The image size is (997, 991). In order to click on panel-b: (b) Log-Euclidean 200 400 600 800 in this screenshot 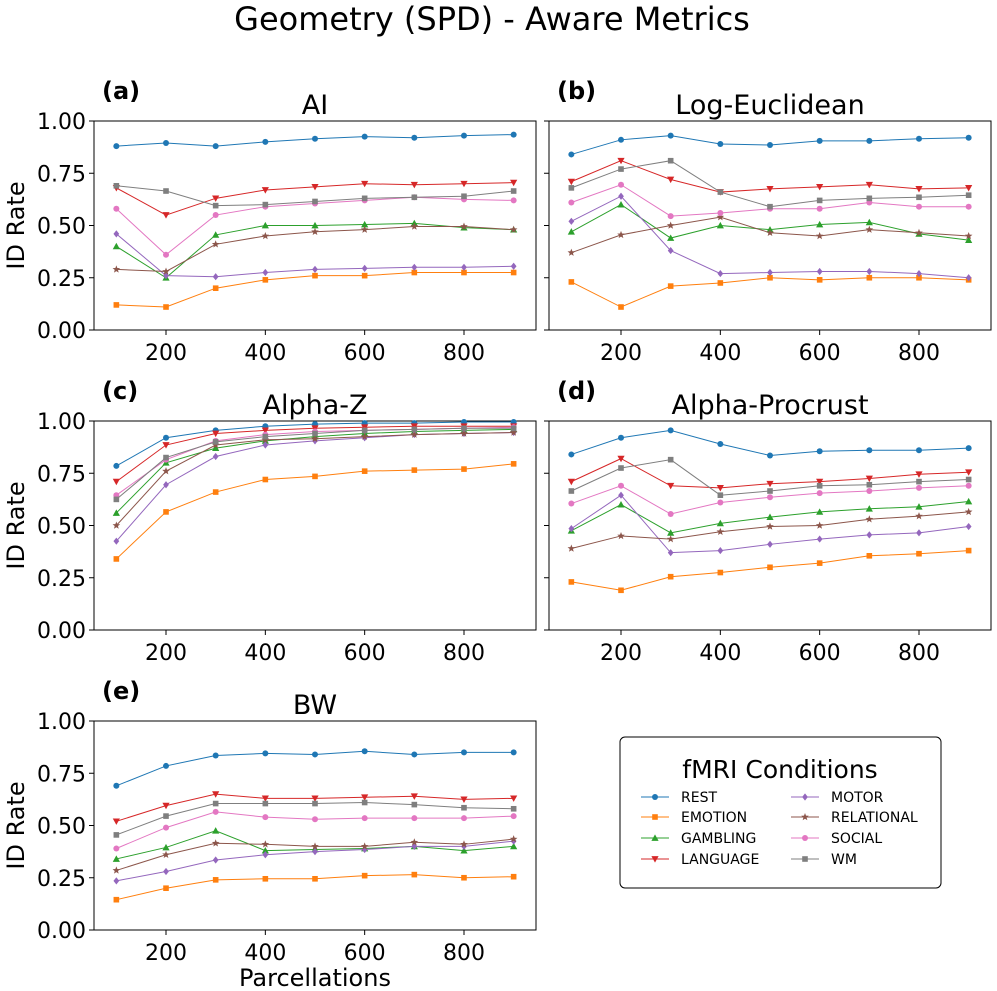, I will do `click(768, 221)`.